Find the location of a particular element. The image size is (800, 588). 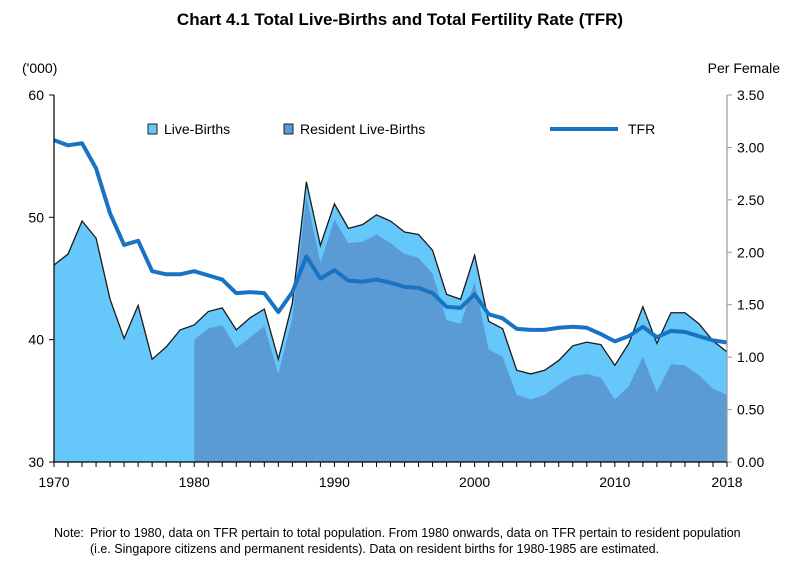

left-axis-unit-label: ('000) is located at coordinates (40, 68).